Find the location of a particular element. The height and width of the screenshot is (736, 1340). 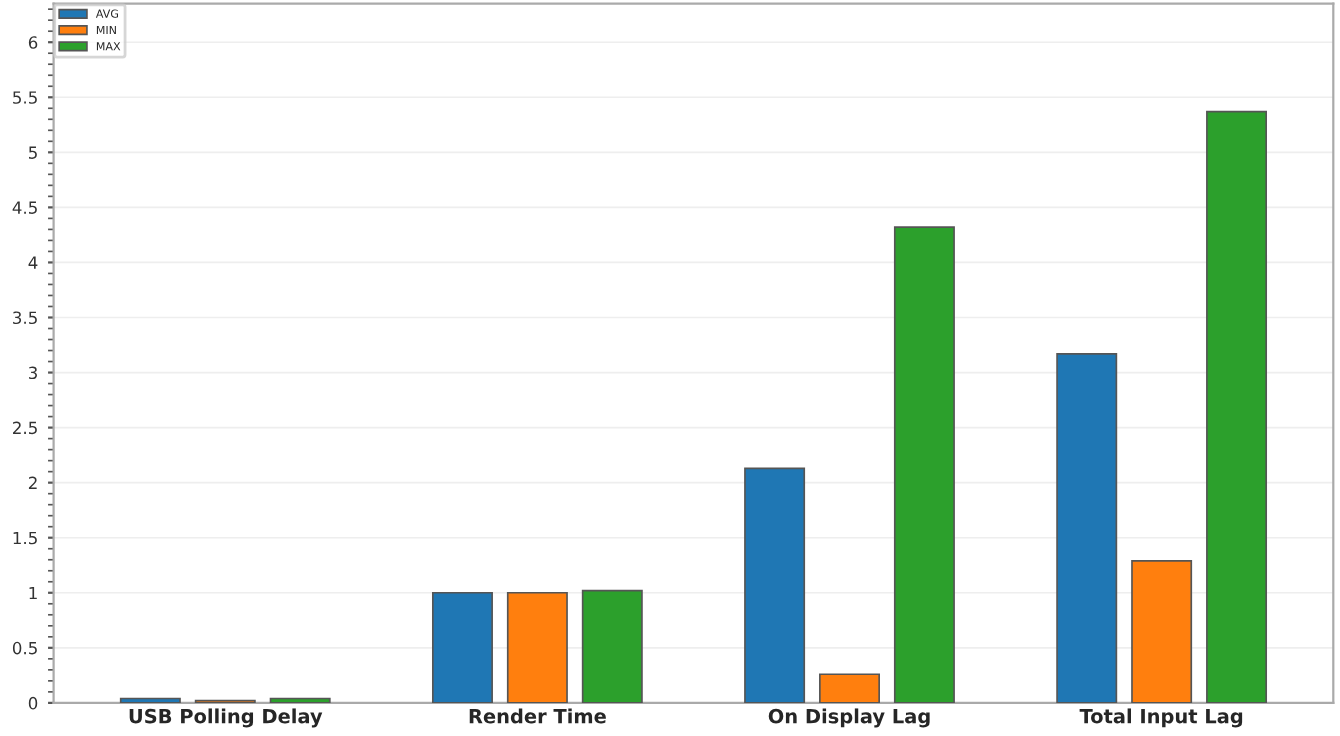

y-tick-label: 5.5 is located at coordinates (25, 97).